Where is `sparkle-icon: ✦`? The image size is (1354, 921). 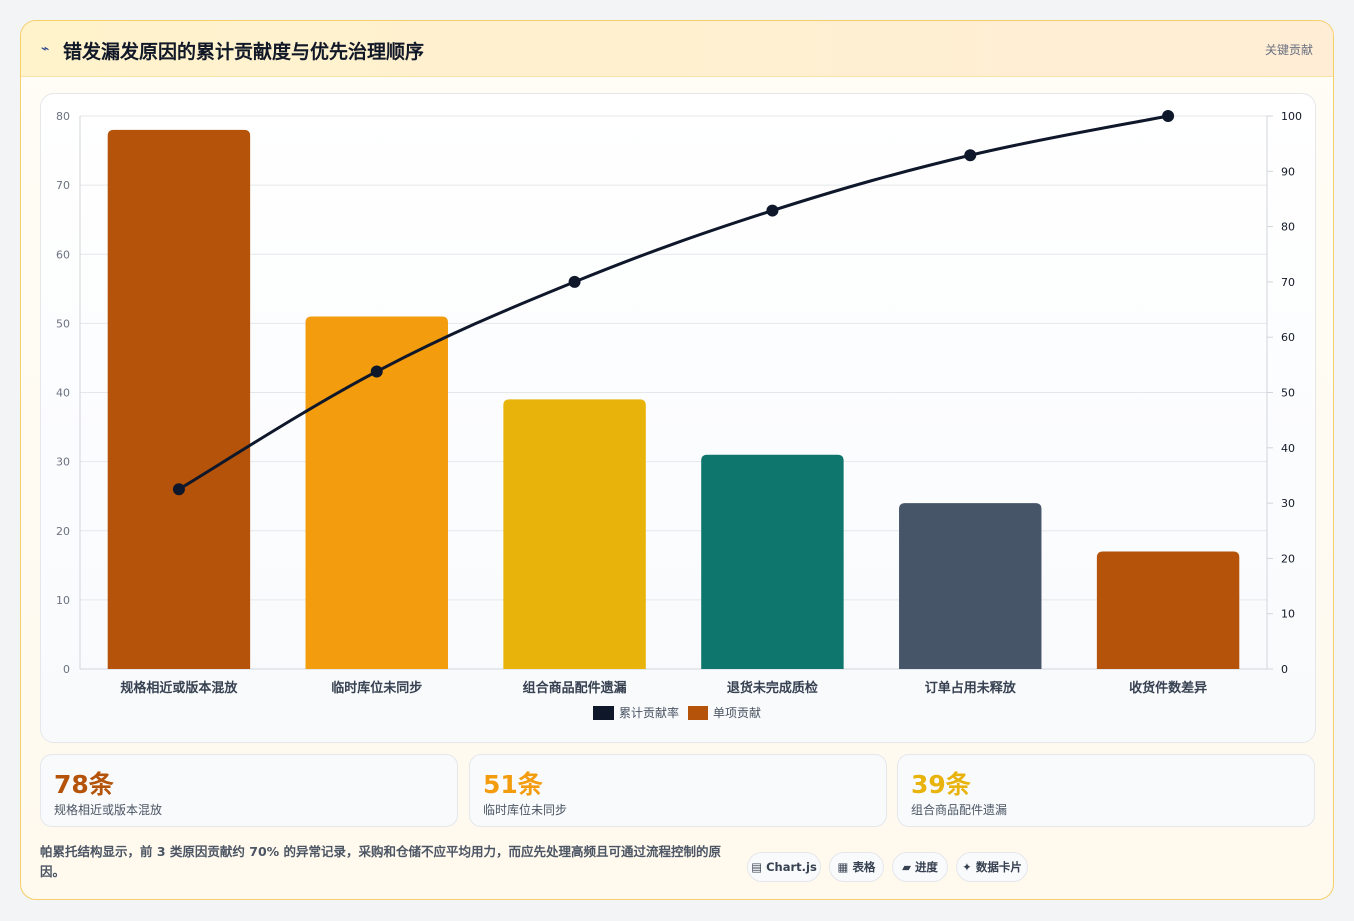 sparkle-icon: ✦ is located at coordinates (967, 867).